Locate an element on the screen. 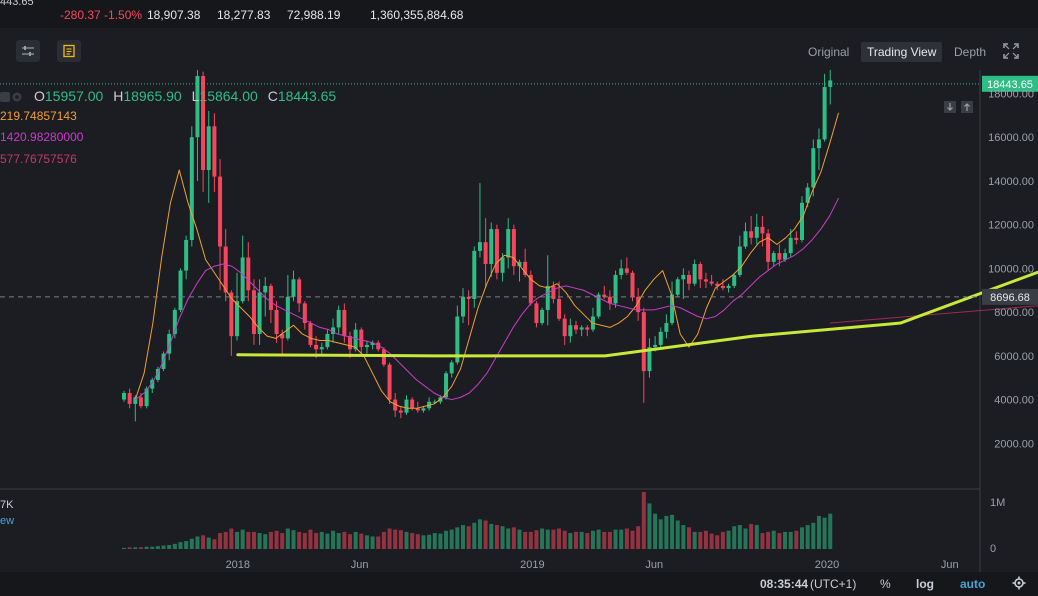  ma-fast-value: 219.74857143 is located at coordinates (38, 116).